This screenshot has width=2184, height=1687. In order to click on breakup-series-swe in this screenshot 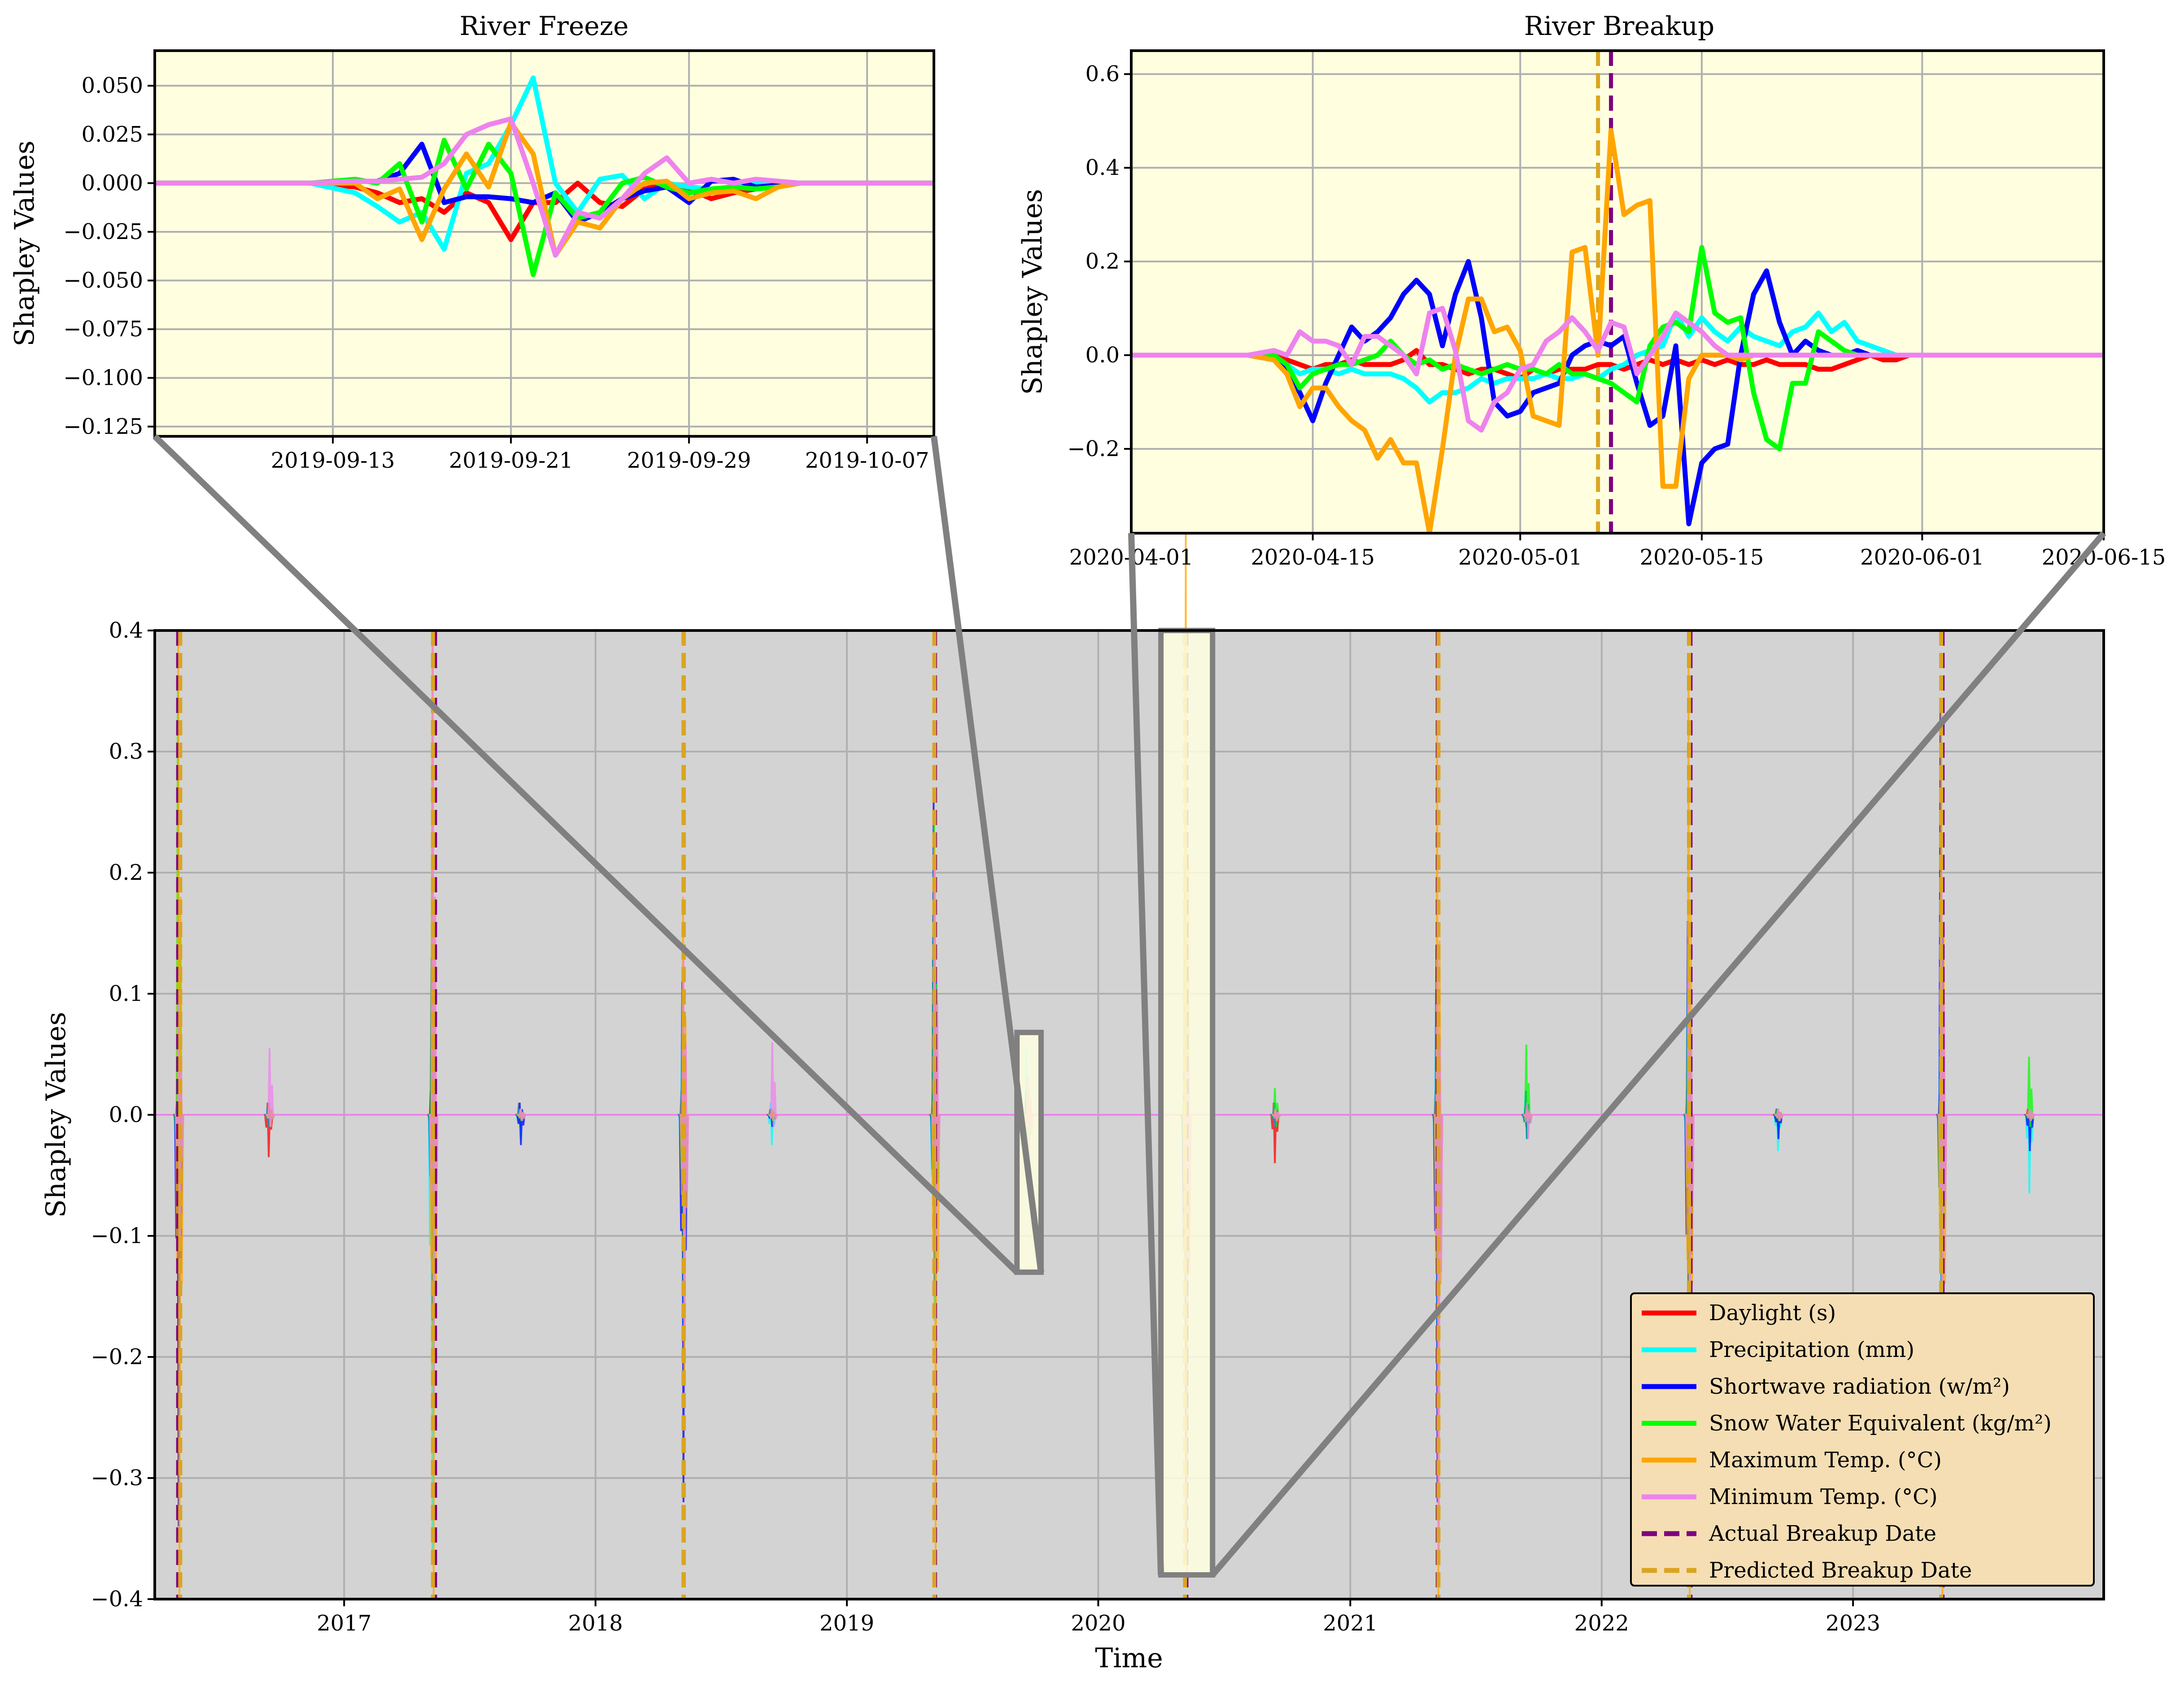, I will do `click(1617, 348)`.